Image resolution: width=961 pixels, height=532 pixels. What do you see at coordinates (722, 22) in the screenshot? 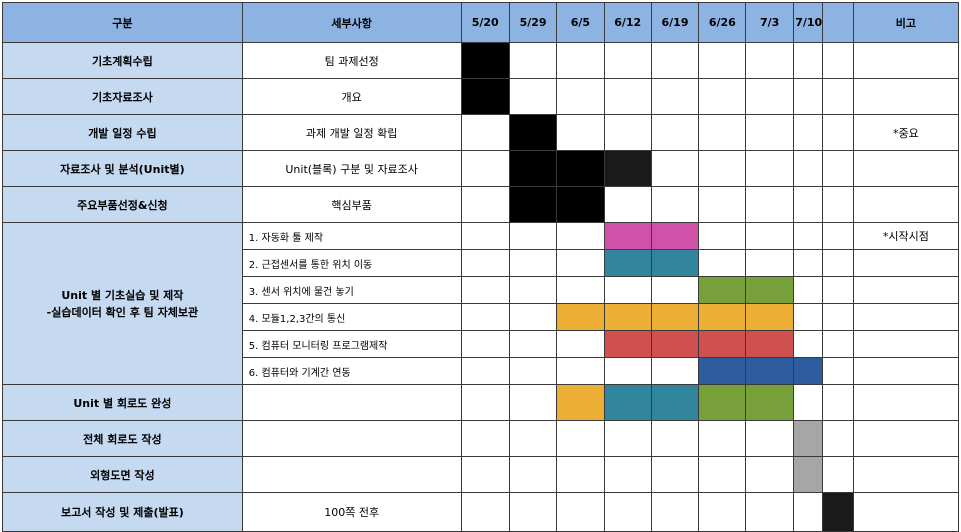
I see `header-week: 6/26` at bounding box center [722, 22].